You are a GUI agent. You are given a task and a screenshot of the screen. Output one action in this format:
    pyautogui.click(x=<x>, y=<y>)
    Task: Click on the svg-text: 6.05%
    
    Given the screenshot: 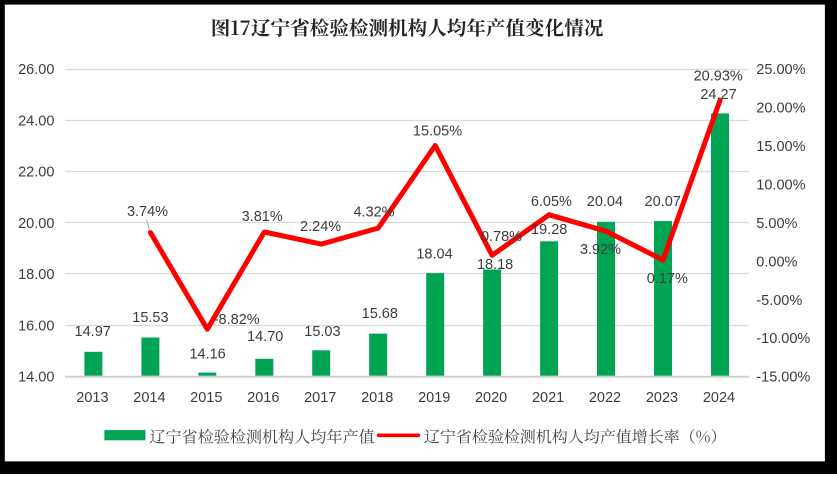 What is the action you would take?
    pyautogui.click(x=551, y=202)
    